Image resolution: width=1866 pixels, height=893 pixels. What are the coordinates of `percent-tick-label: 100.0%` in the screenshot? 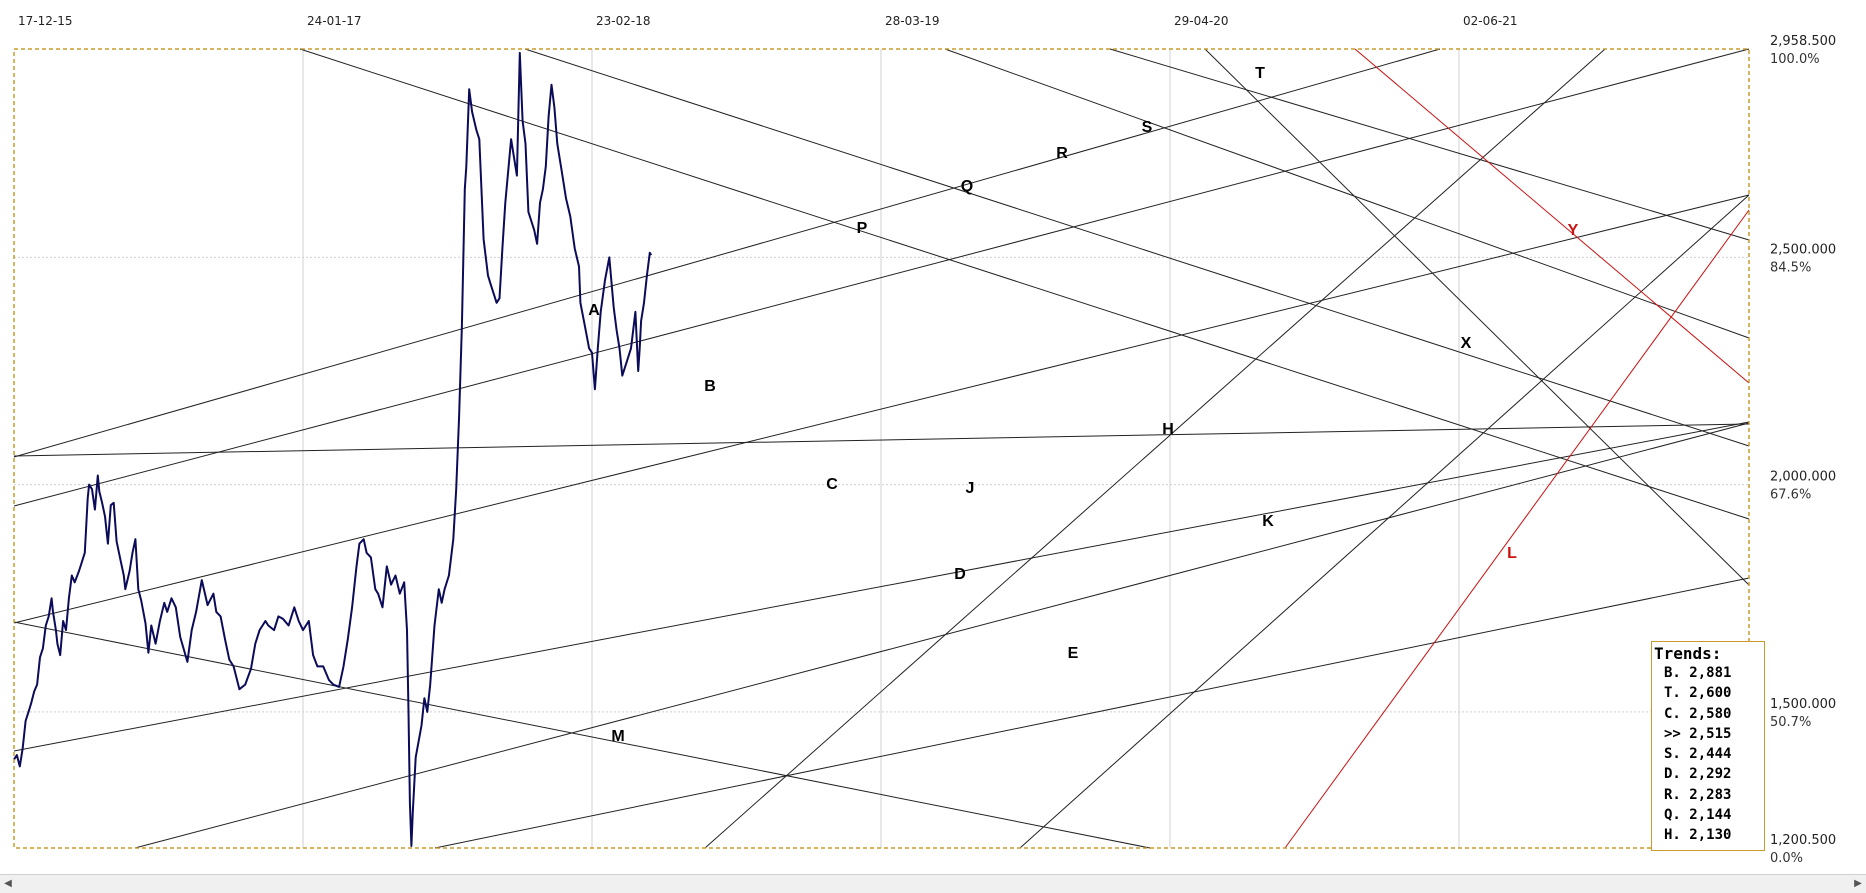 It's located at (1795, 59).